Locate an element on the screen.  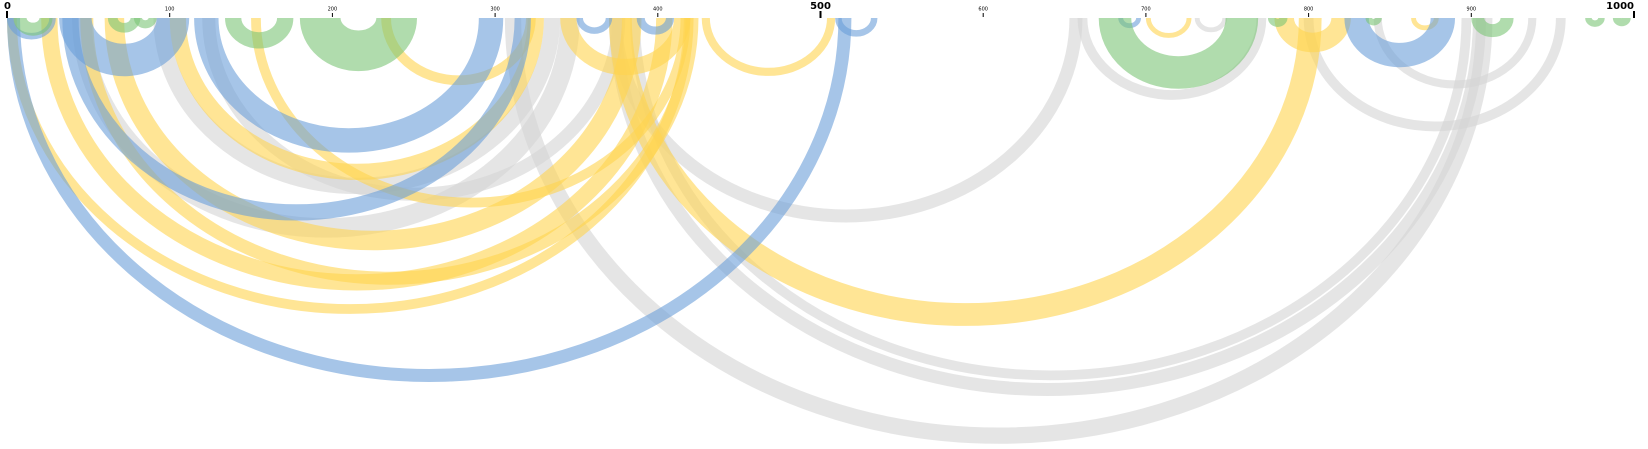
x-tick-label: 800 is located at coordinates (1309, 10).